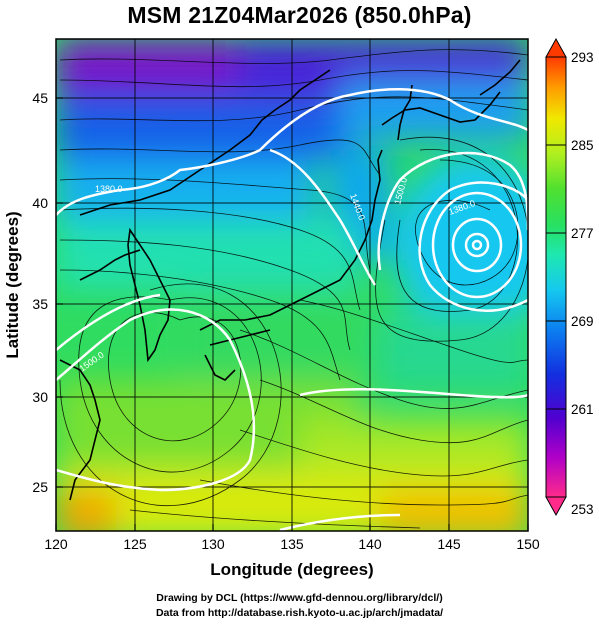  What do you see at coordinates (213, 544) in the screenshot?
I see `x-tick-label: 130` at bounding box center [213, 544].